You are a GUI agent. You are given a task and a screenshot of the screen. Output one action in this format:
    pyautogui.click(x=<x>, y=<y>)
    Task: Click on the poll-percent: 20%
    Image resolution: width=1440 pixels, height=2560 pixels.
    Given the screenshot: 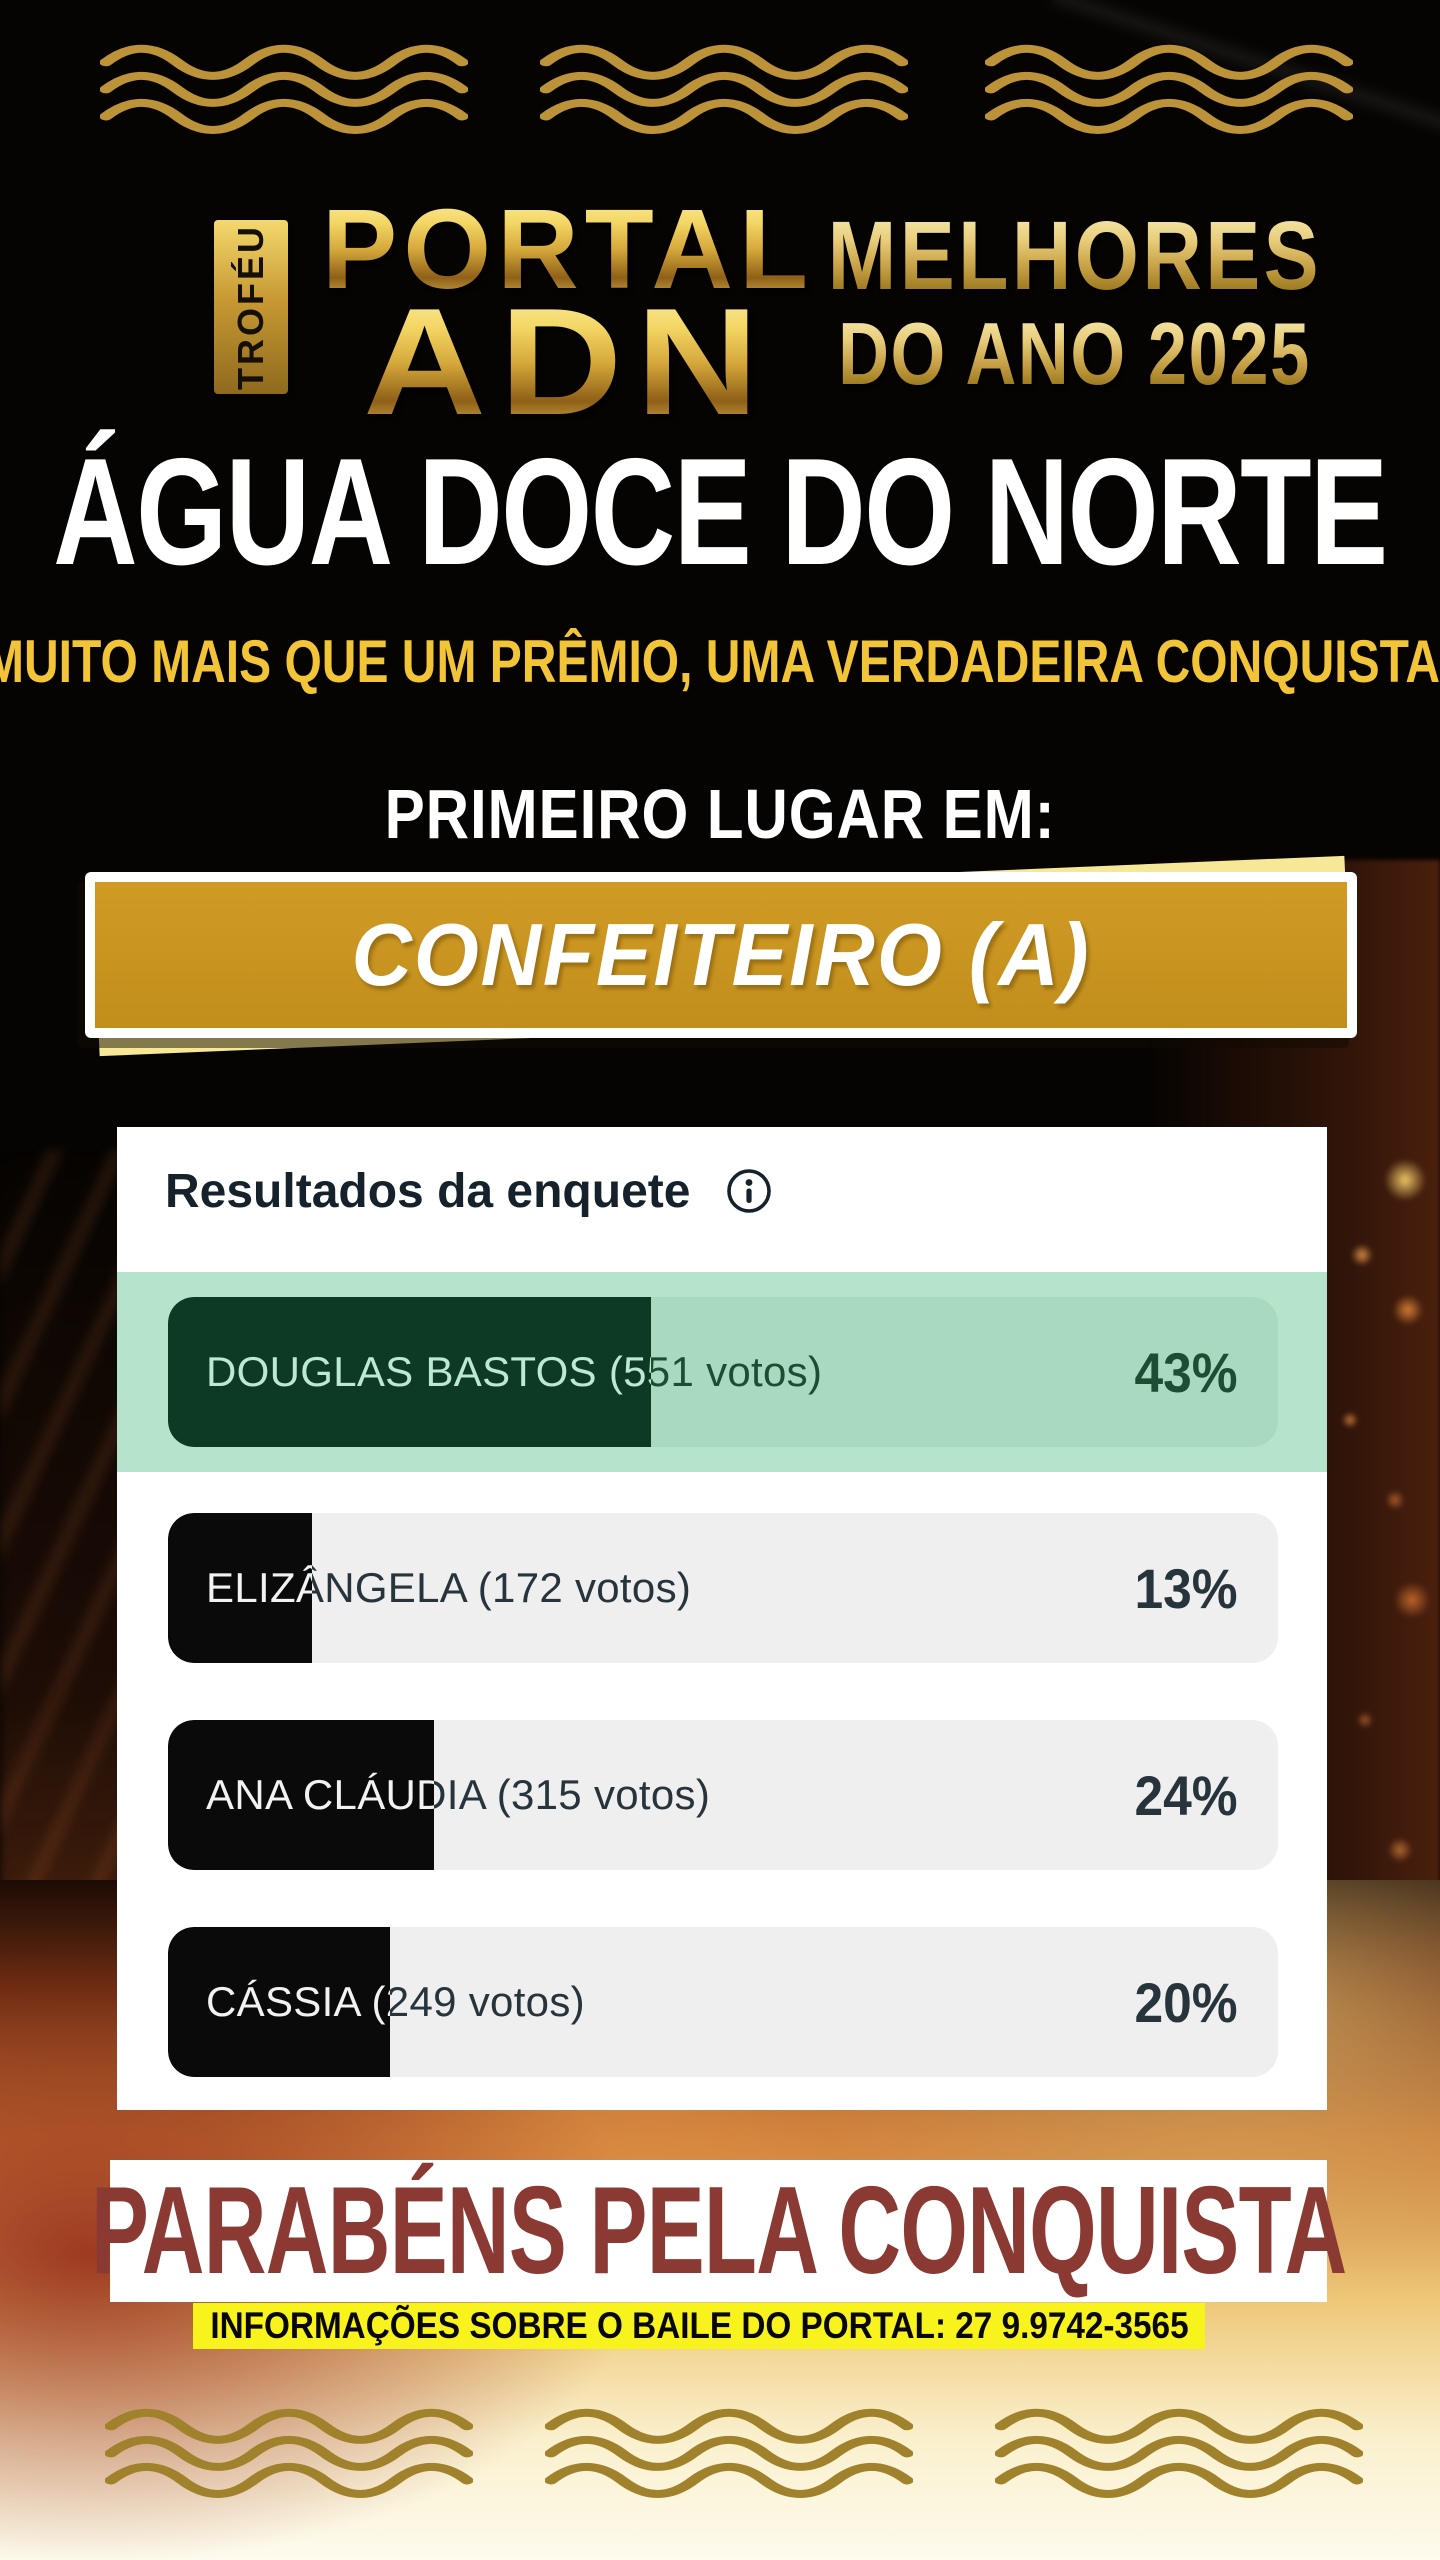 What is the action you would take?
    pyautogui.click(x=1186, y=2002)
    